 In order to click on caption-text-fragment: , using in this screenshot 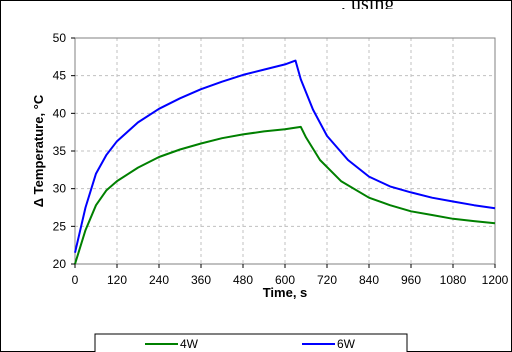, I will do `click(426, 4)`.